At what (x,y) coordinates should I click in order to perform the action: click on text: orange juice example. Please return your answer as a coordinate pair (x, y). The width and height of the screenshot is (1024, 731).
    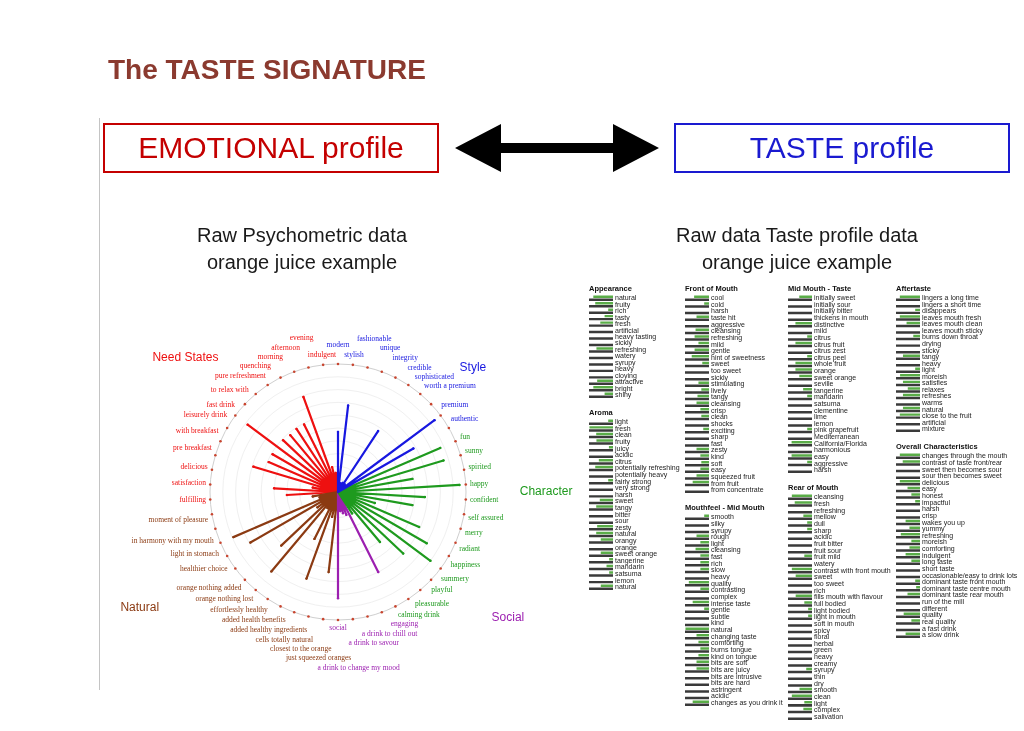
    Looking at the image, I should click on (797, 262).